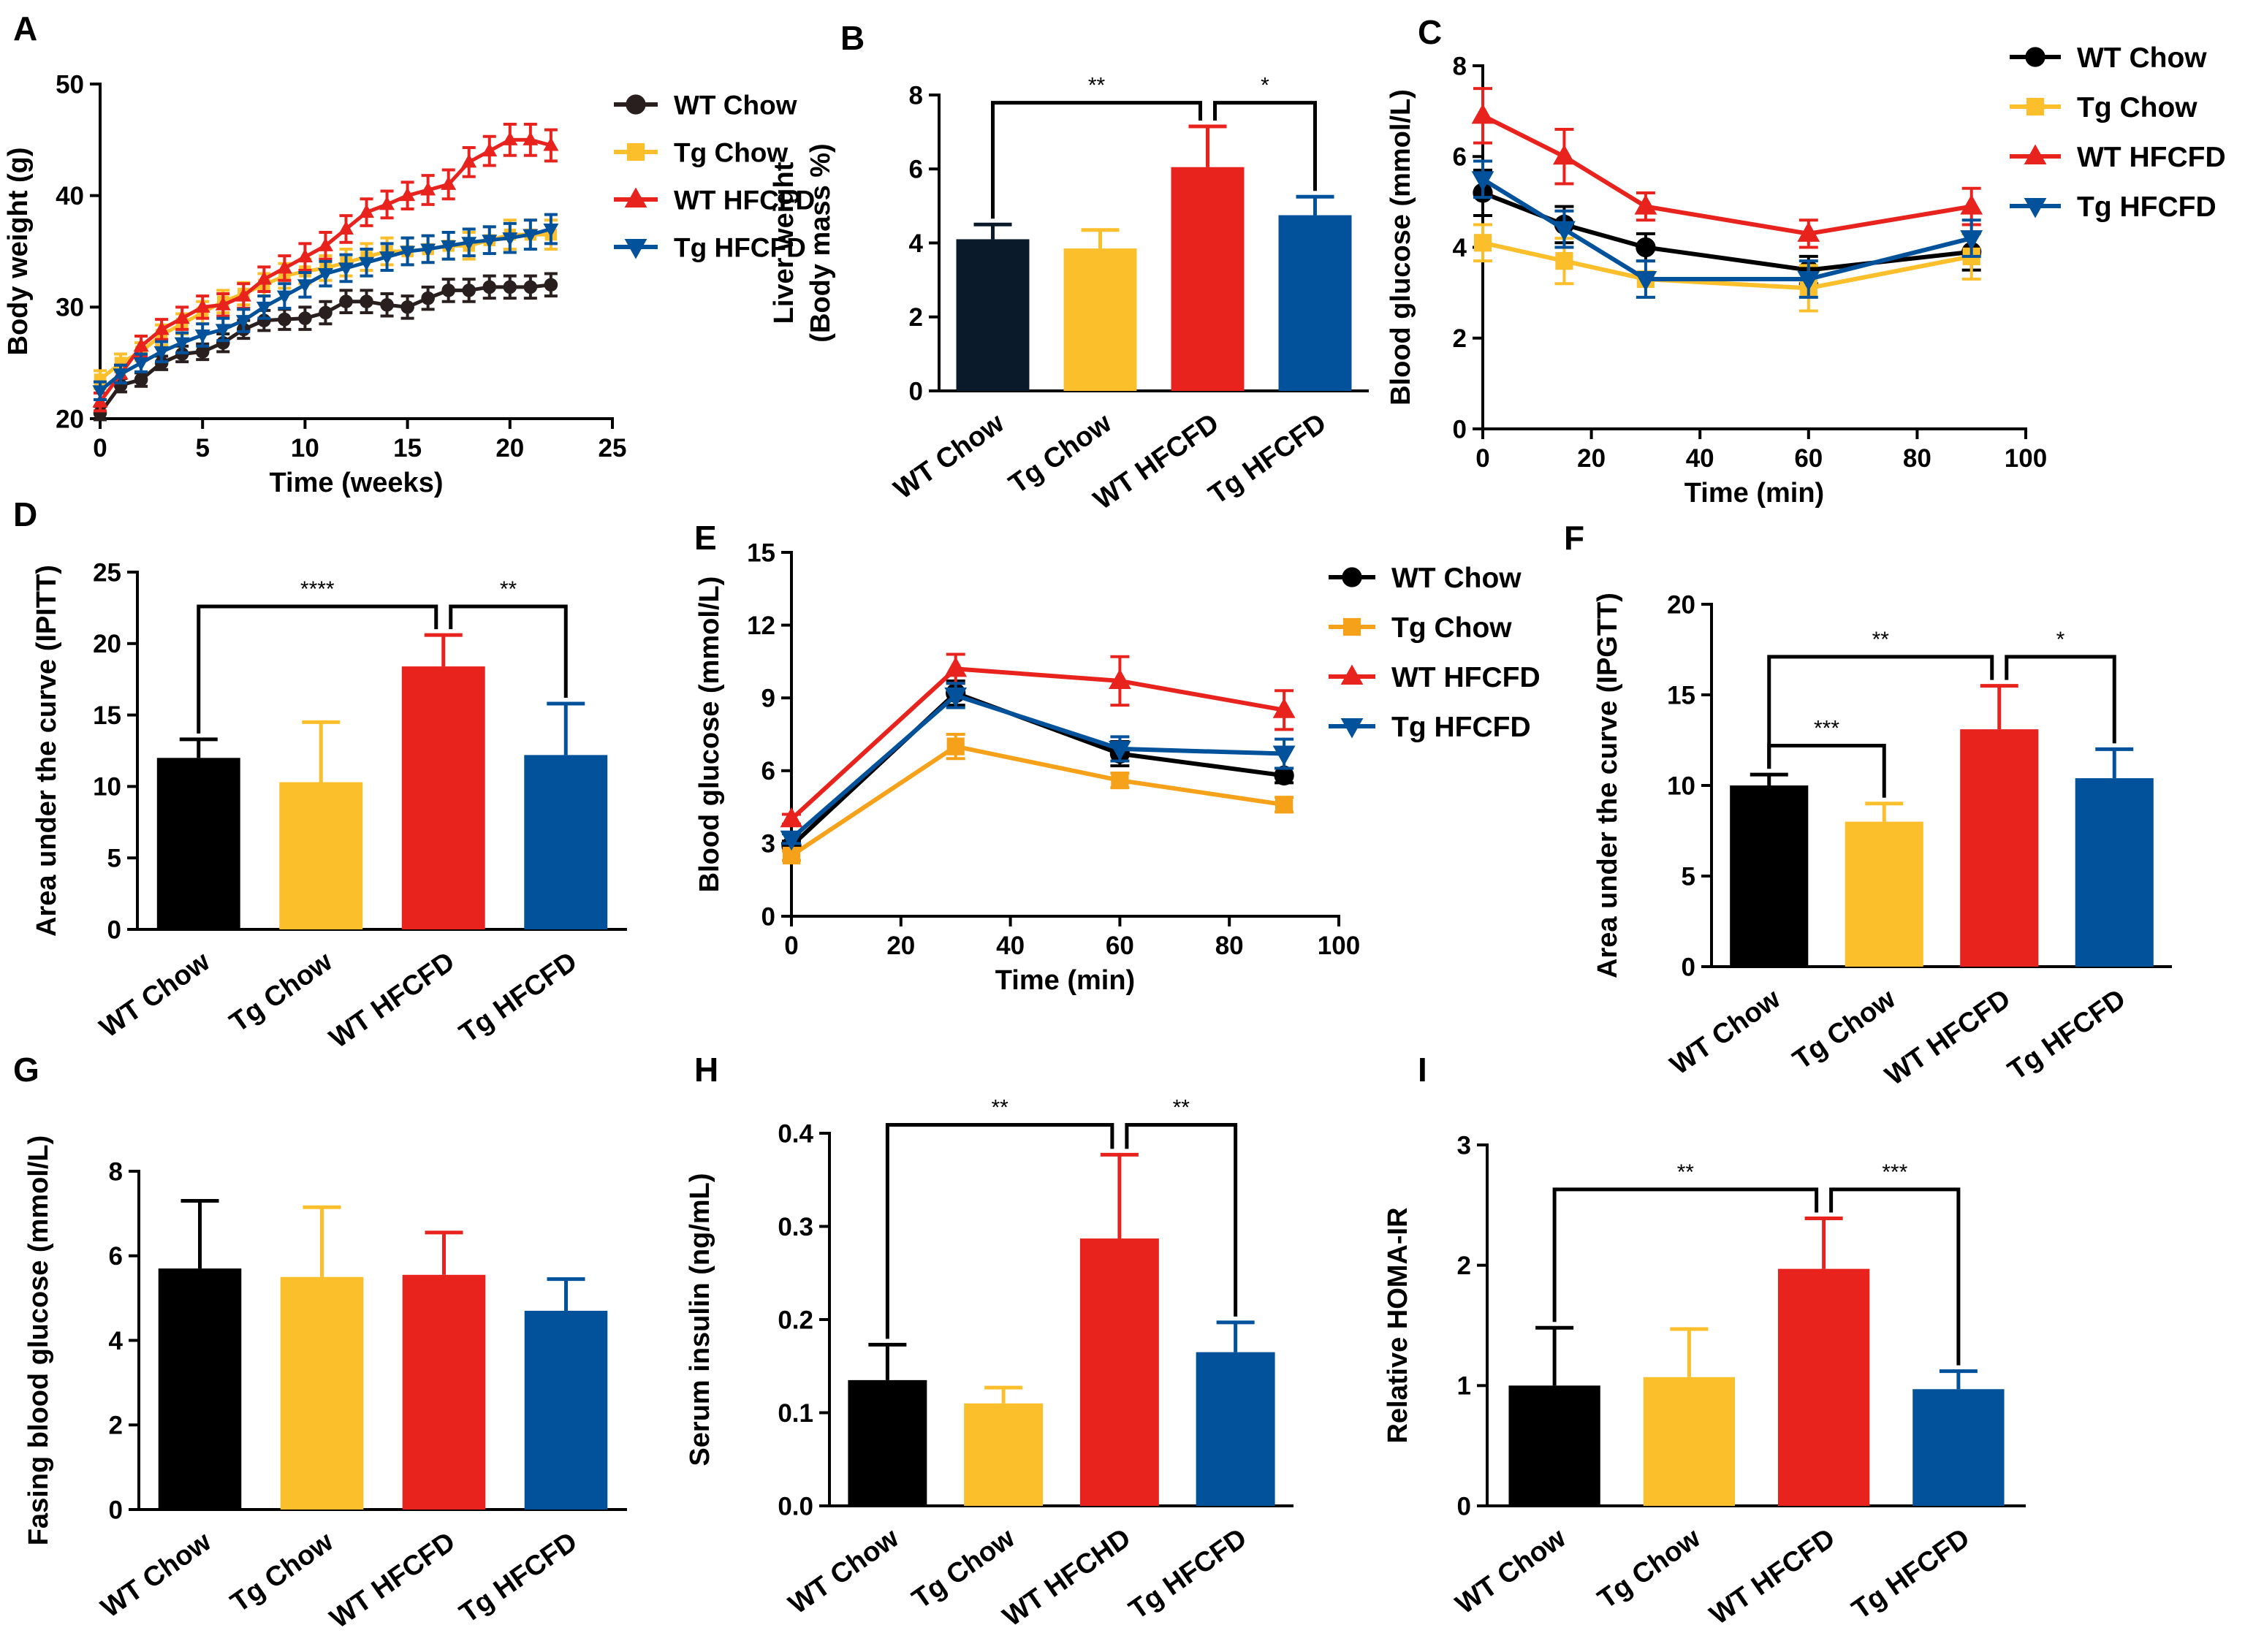 The image size is (2245, 1652). Describe the element at coordinates (1065, 980) in the screenshot. I see `x-axis-label: Time (min)` at that location.